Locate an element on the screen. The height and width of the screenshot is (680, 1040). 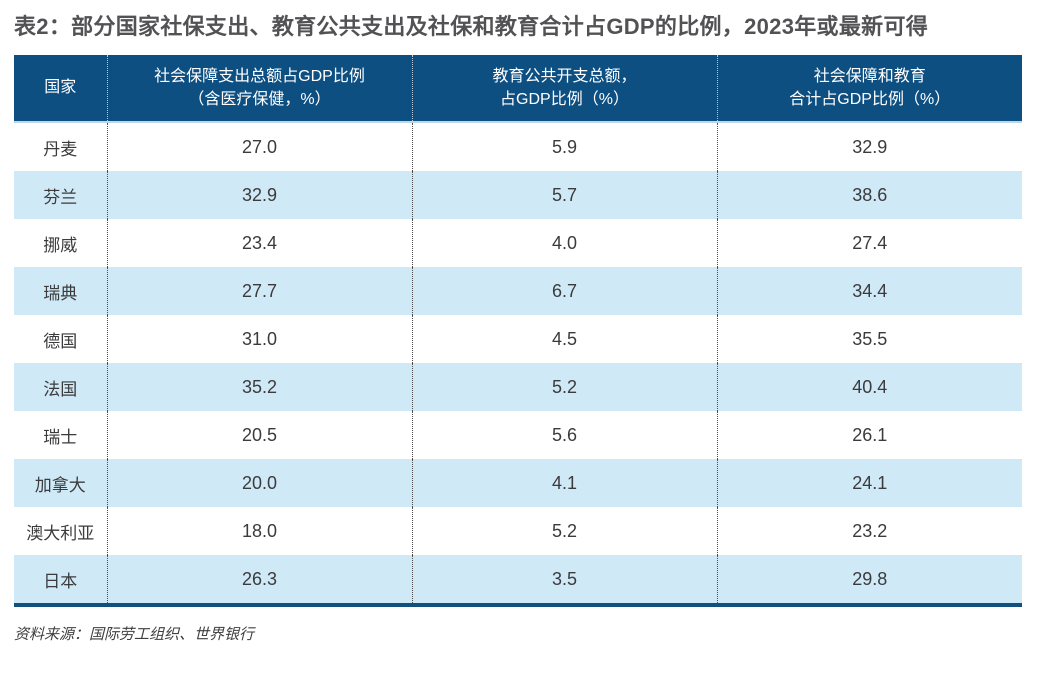
table-row: 瑞典 27.7 6.7 34.4 is located at coordinates (518, 291).